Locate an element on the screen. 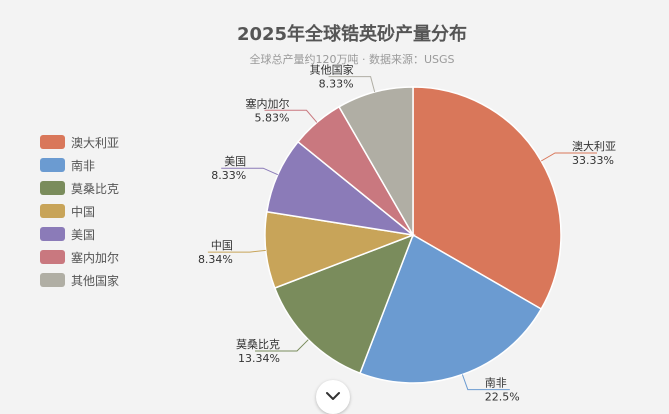 The image size is (669, 414). legend-item: 塞内加尔 is located at coordinates (79, 257).